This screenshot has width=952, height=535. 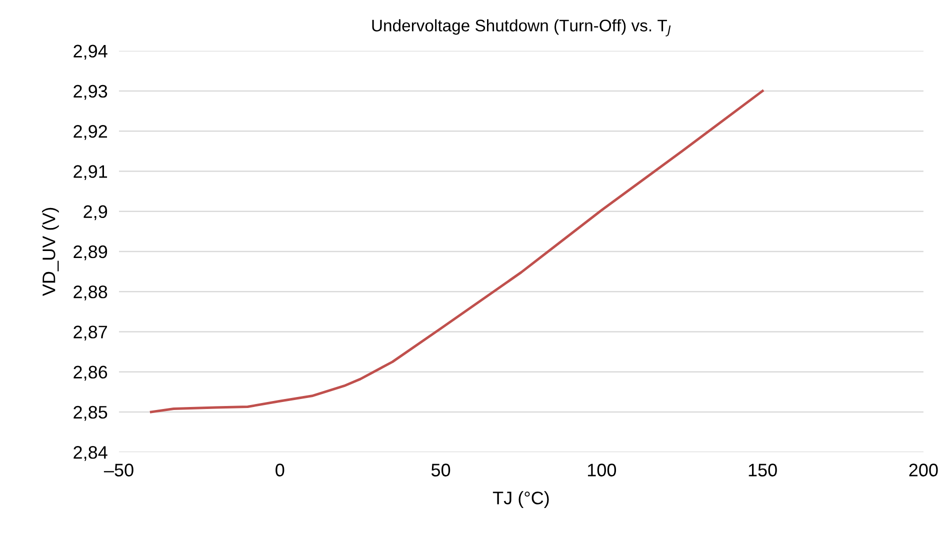 What do you see at coordinates (520, 499) in the screenshot?
I see `x-axis-title: TJ (°C)` at bounding box center [520, 499].